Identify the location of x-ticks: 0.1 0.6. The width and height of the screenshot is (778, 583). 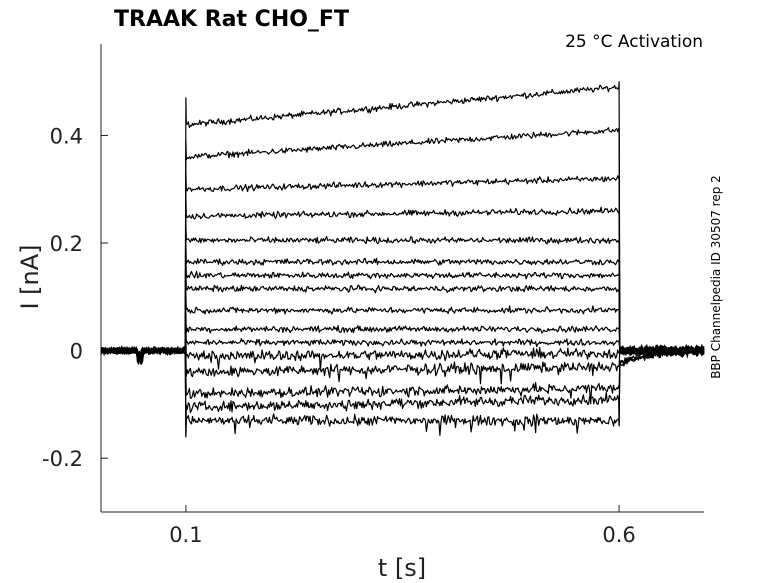
(402, 526).